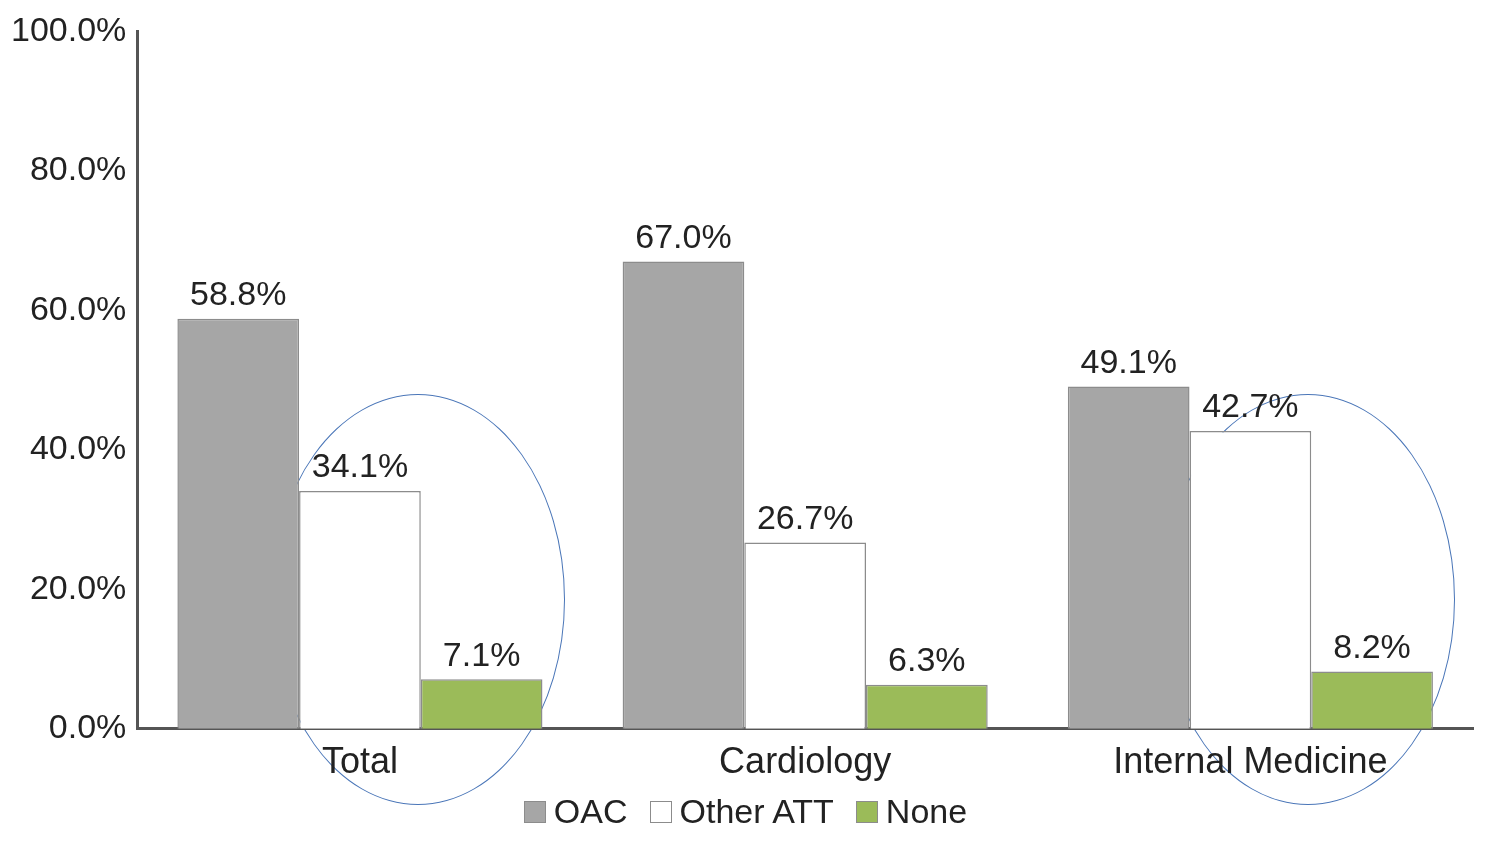  What do you see at coordinates (805, 516) in the screenshot?
I see `text: 26.7%` at bounding box center [805, 516].